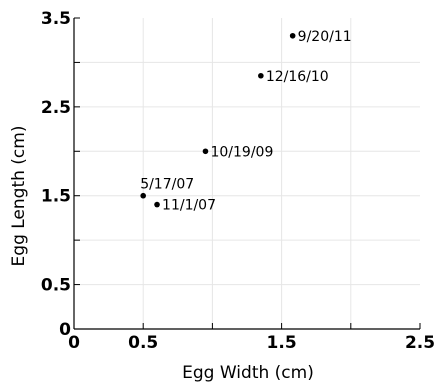  Describe the element at coordinates (420, 343) in the screenshot. I see `x-tick-label-5: 2.5` at that location.